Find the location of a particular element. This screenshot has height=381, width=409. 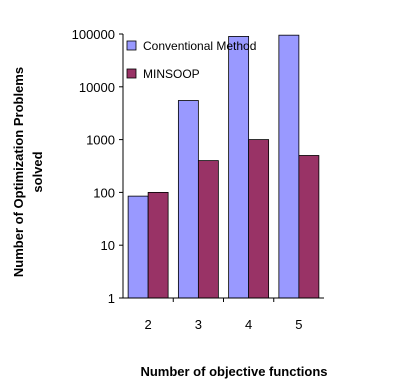

x-tick-label-4: 4 is located at coordinates (248, 324).